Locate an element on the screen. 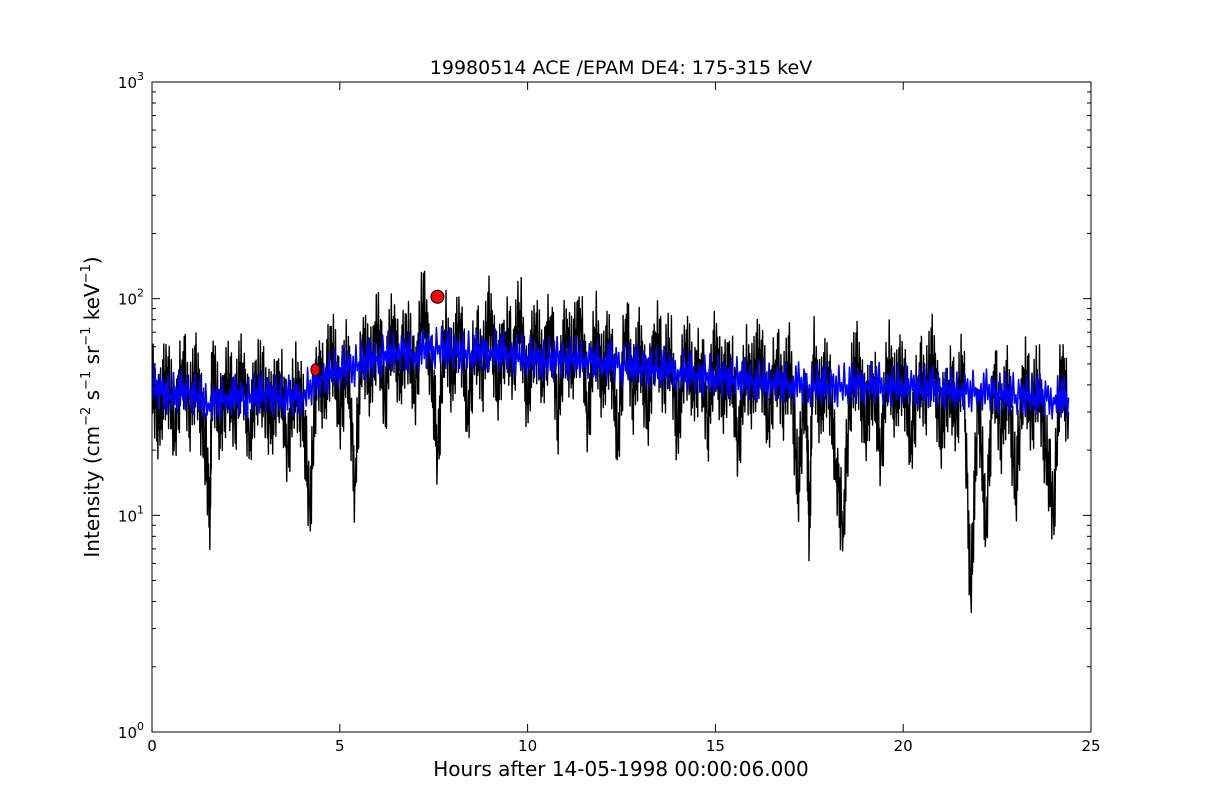 The image size is (1212, 812). y-label-part3: sr is located at coordinates (92, 358).